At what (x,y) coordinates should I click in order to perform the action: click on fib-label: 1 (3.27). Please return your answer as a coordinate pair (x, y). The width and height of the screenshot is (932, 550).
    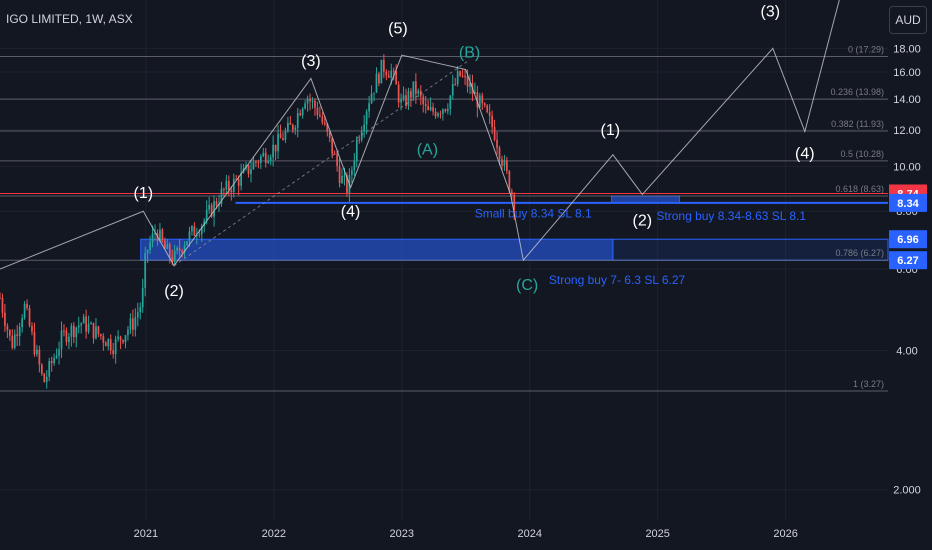
    Looking at the image, I should click on (868, 384).